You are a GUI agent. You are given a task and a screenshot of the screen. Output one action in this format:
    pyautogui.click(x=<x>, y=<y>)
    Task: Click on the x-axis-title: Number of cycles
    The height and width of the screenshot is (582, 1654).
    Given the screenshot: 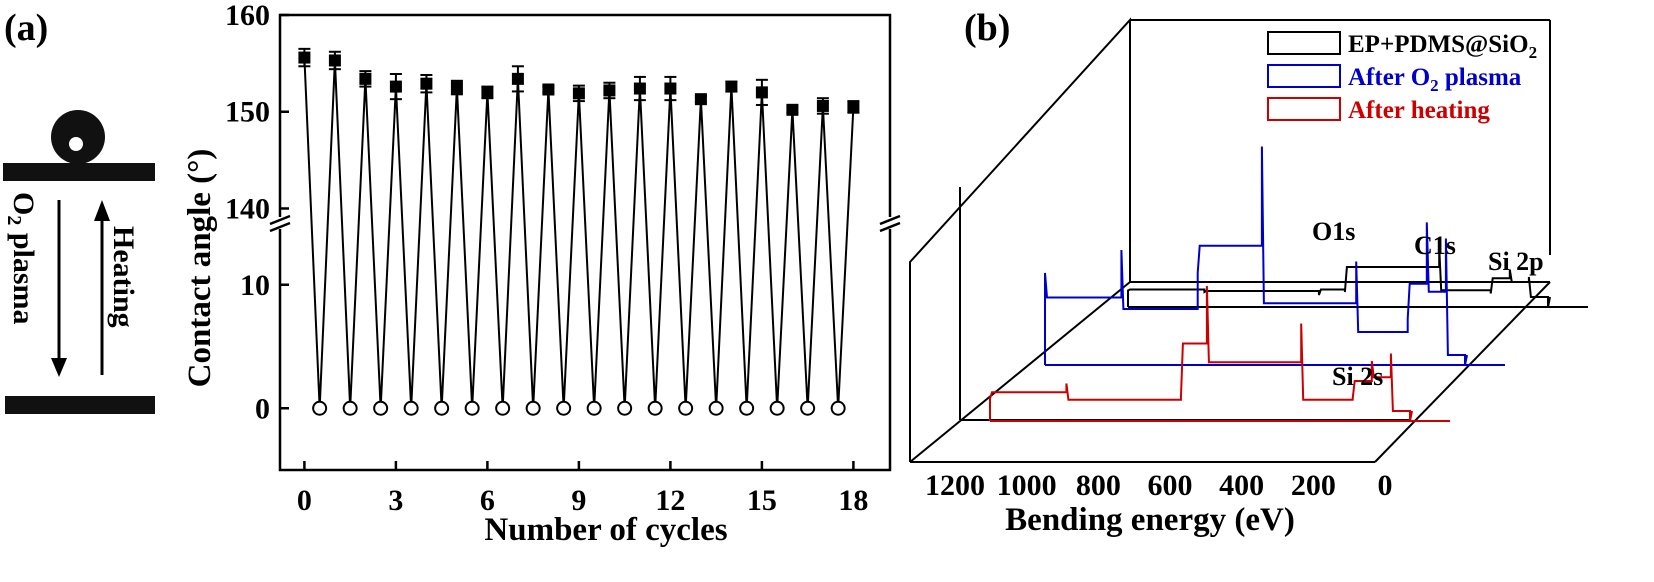 What is the action you would take?
    pyautogui.click(x=605, y=530)
    